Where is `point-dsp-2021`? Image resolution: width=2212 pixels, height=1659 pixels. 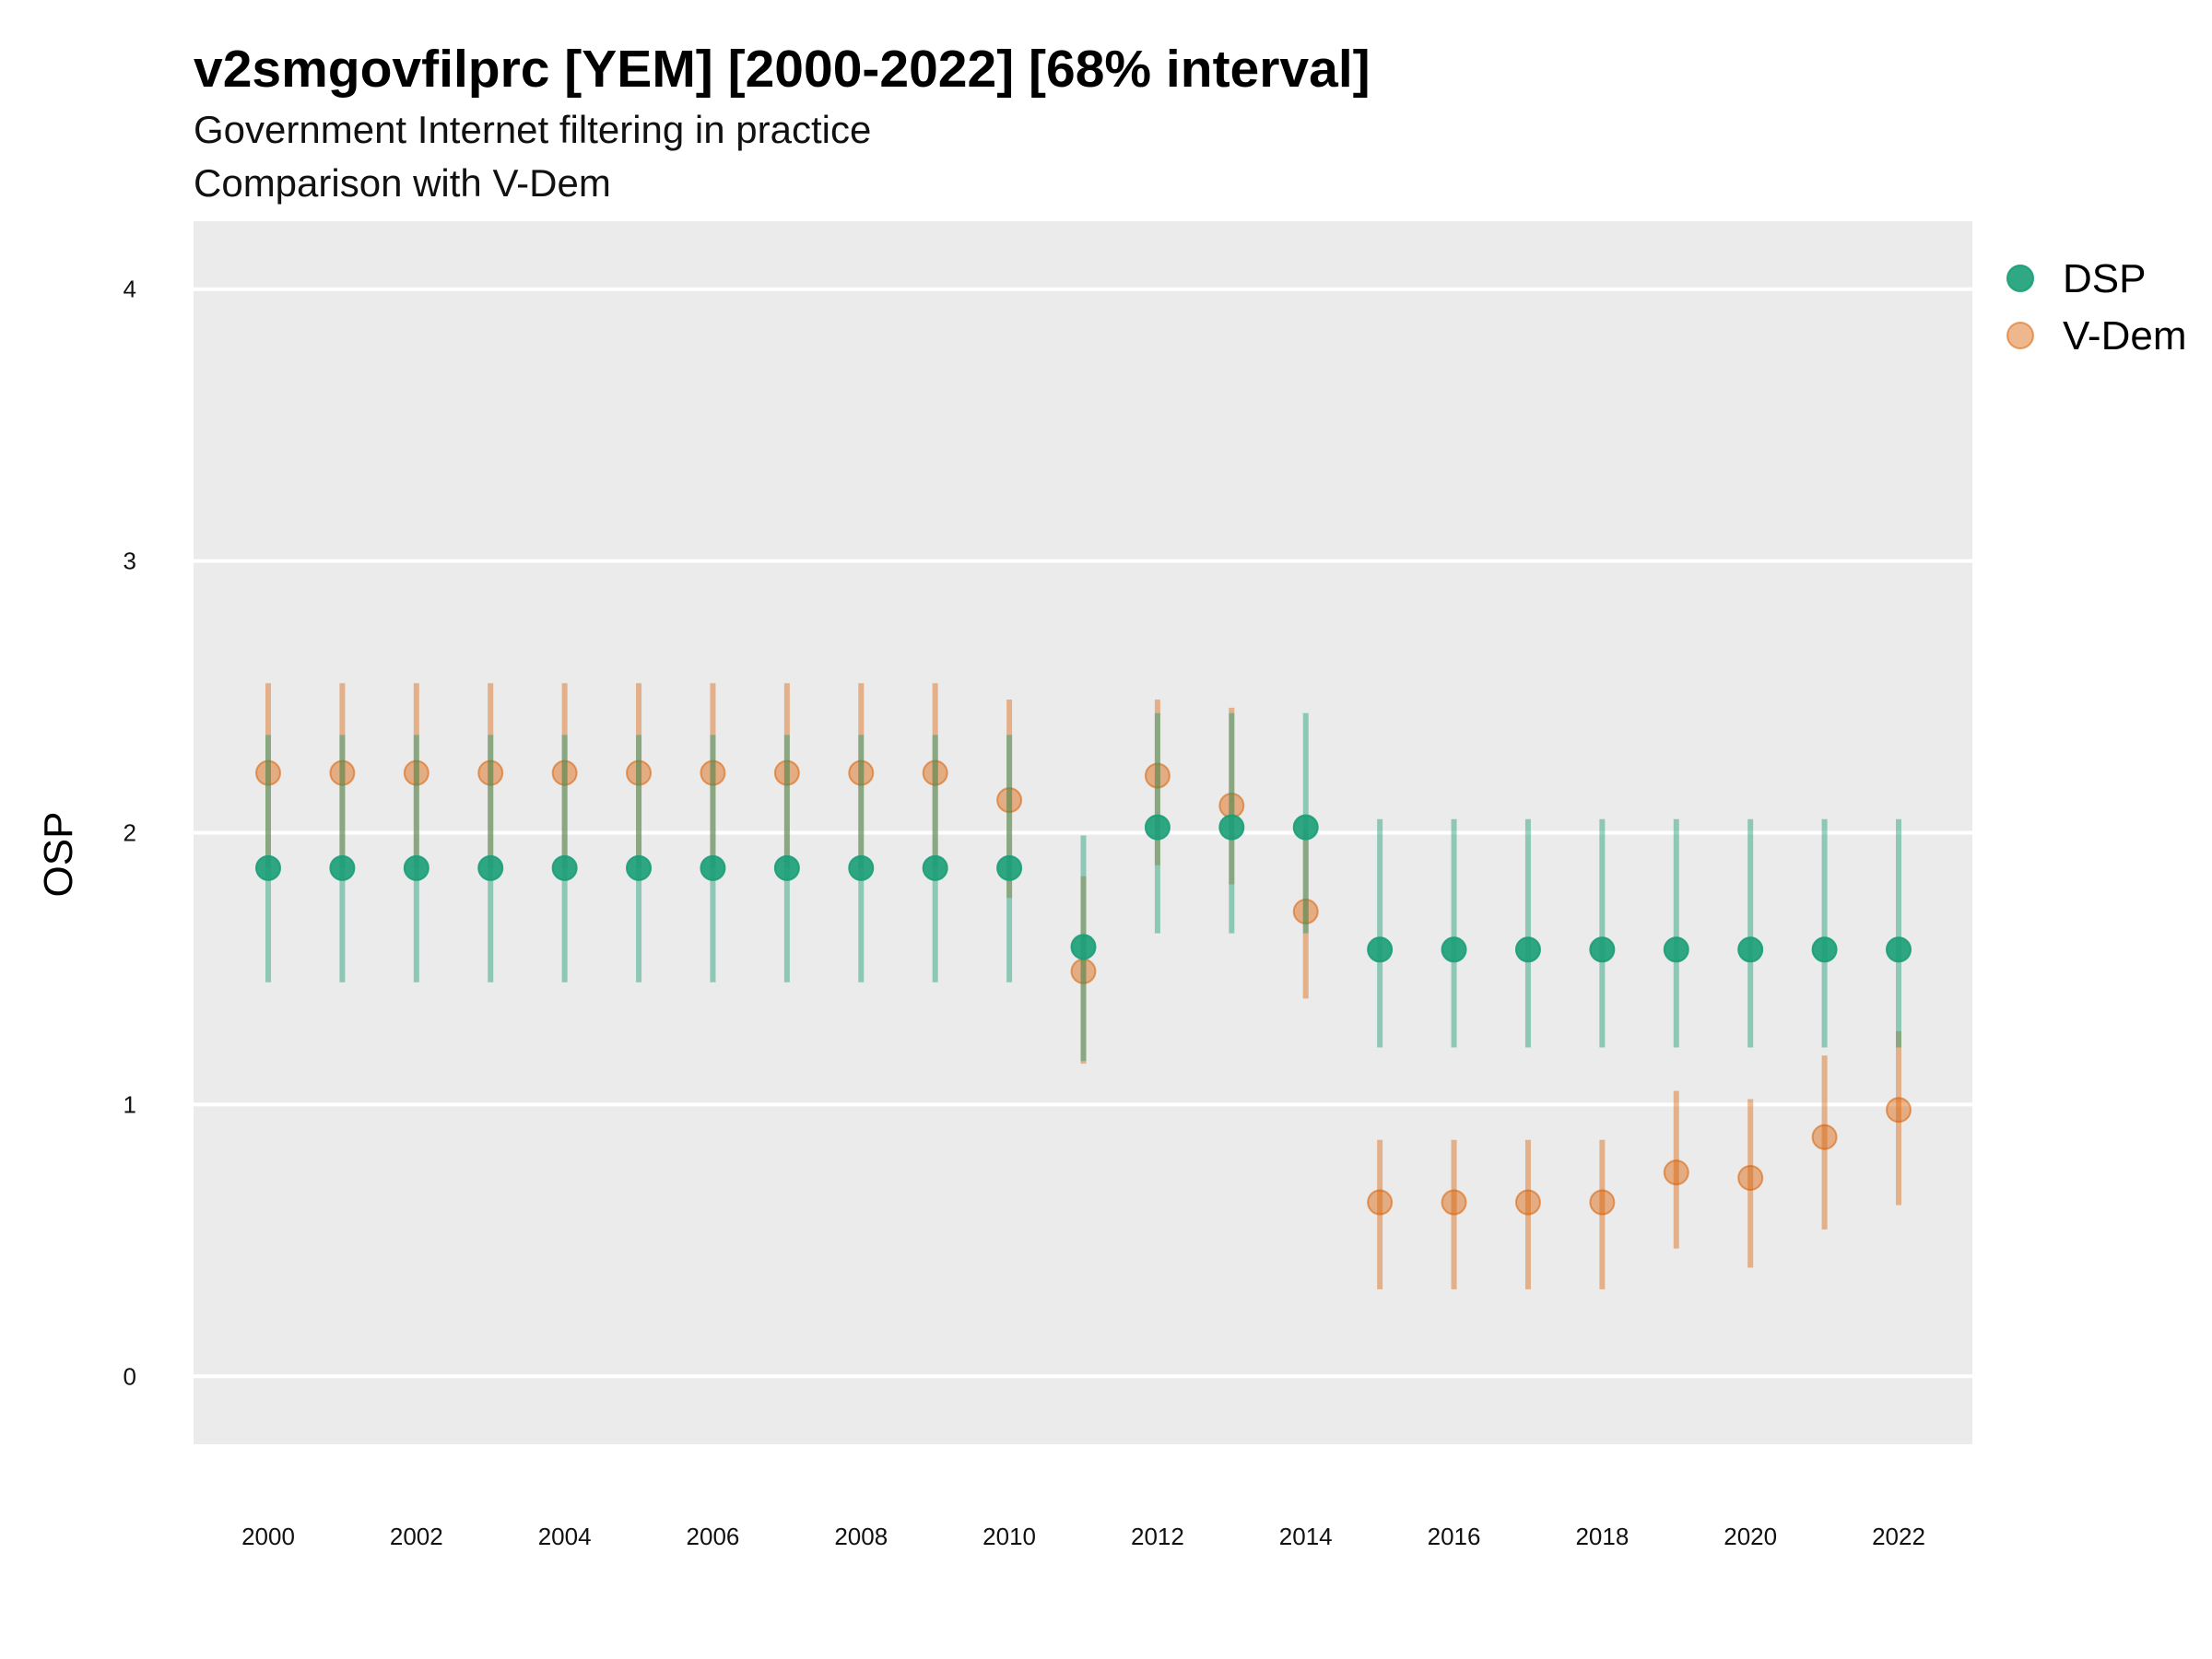 point-dsp-2021 is located at coordinates (1824, 949).